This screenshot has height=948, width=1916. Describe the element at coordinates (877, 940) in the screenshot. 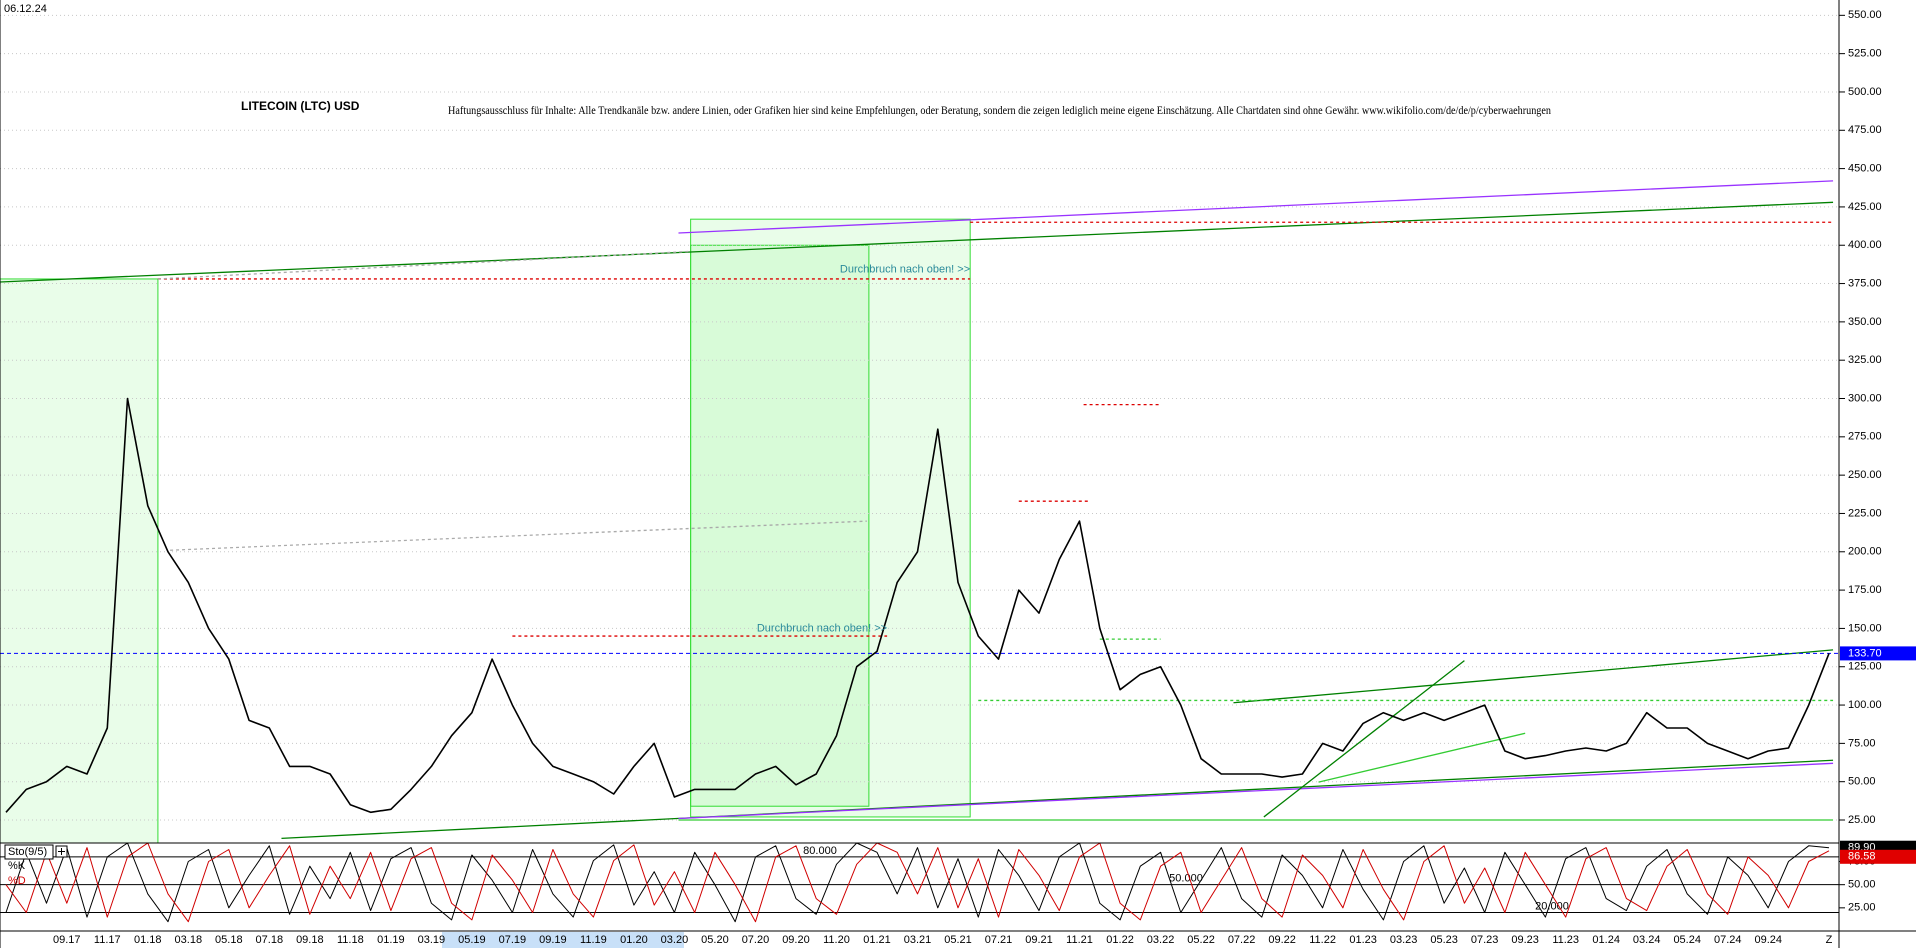

I see `x-tick-label: 01.21` at that location.